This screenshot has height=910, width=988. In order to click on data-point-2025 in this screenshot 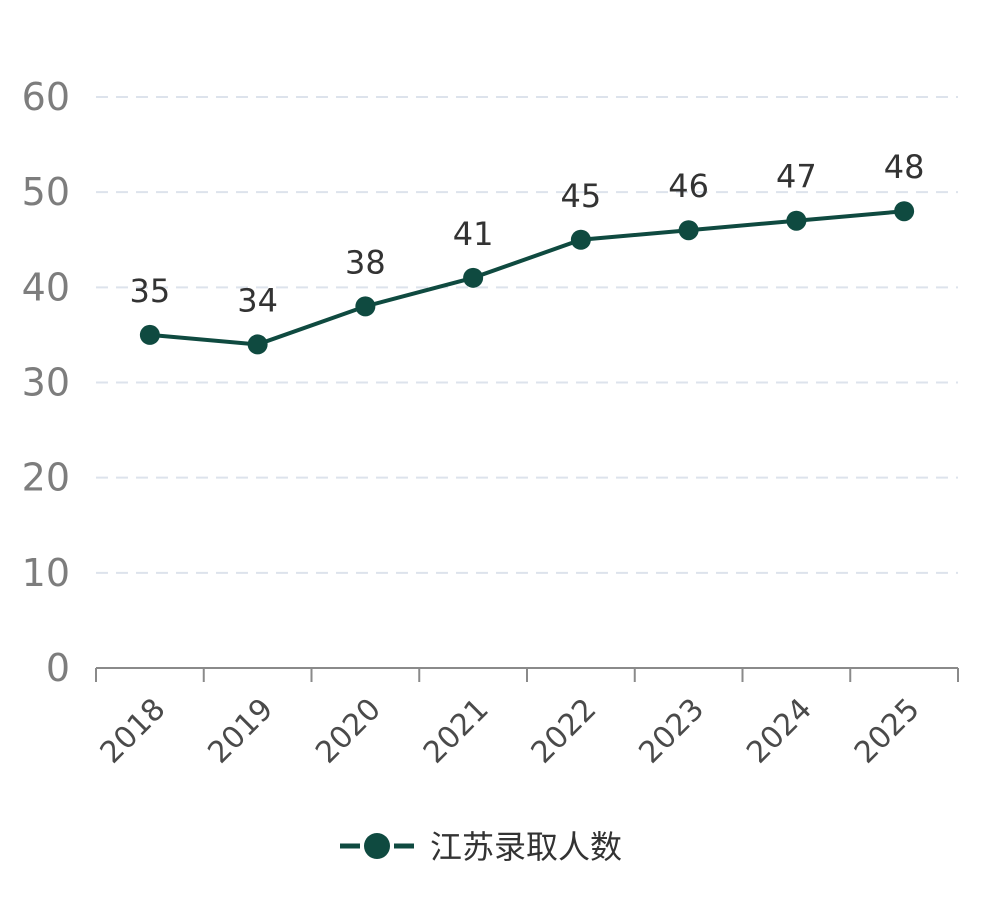, I will do `click(904, 211)`.